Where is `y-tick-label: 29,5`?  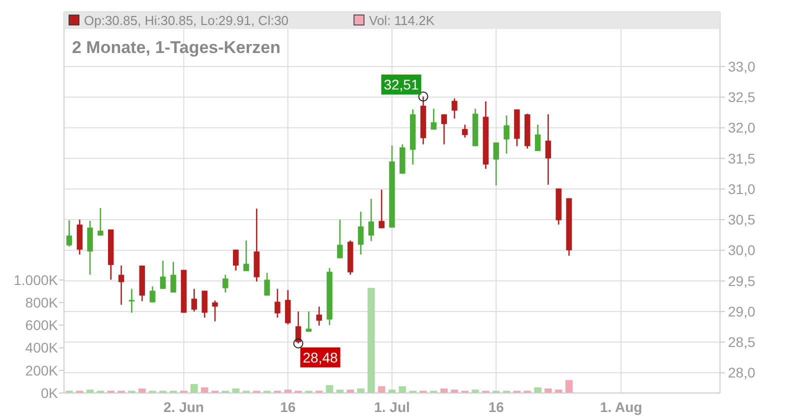 y-tick-label: 29,5 is located at coordinates (742, 280).